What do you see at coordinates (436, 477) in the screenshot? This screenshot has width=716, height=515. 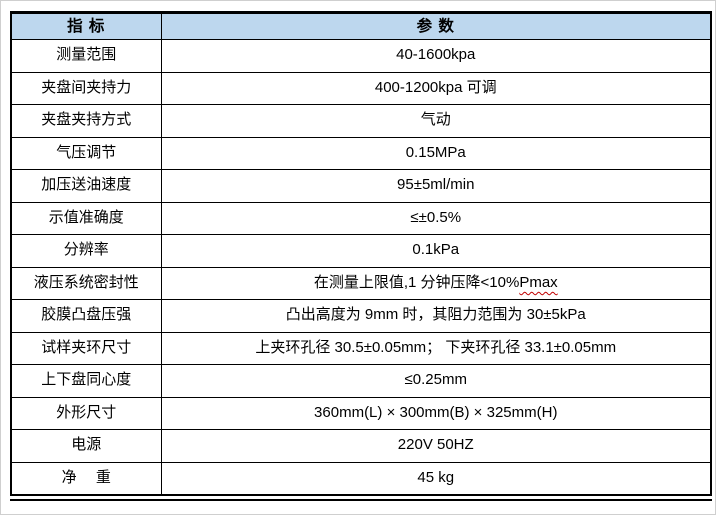 I see `row-value-text: 45 kg` at bounding box center [436, 477].